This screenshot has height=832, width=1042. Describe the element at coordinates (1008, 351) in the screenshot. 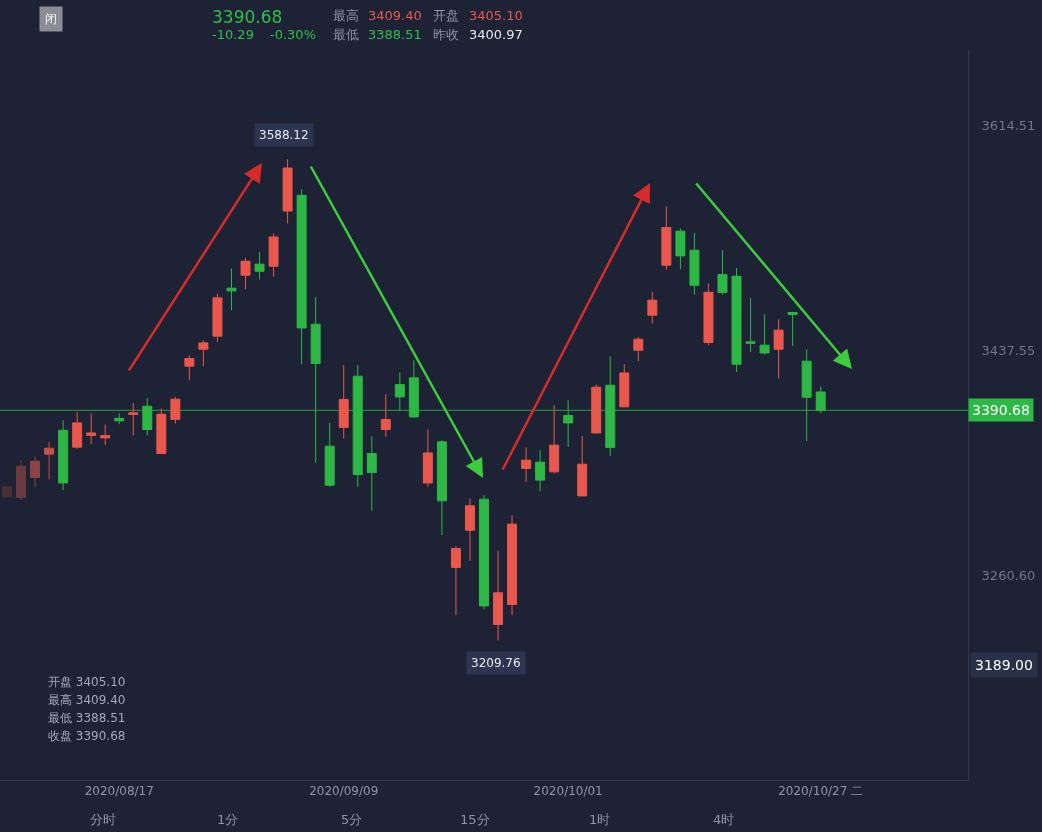

I see `y-tick-label: 3437.55` at that location.